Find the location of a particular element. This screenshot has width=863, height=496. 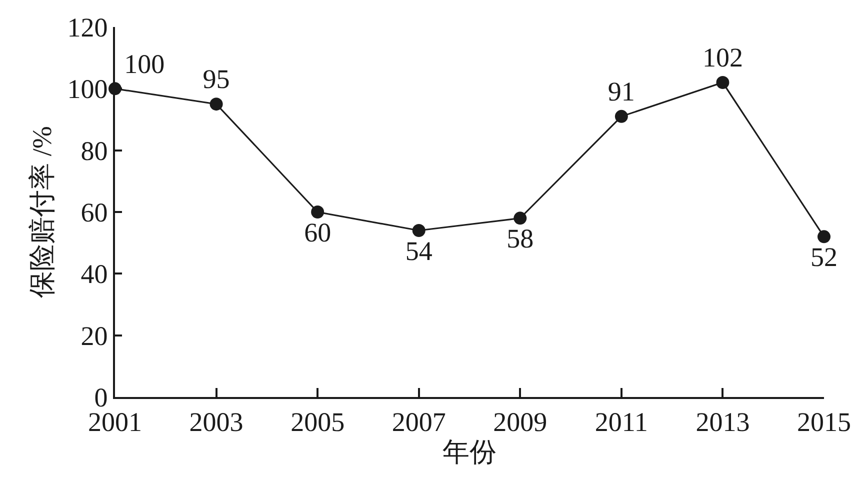

y-tick-label: 40 is located at coordinates (94, 274).